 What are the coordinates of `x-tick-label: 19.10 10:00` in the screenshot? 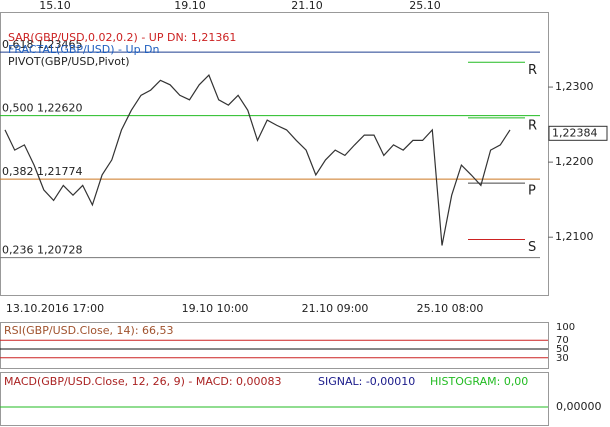 It's located at (215, 308).